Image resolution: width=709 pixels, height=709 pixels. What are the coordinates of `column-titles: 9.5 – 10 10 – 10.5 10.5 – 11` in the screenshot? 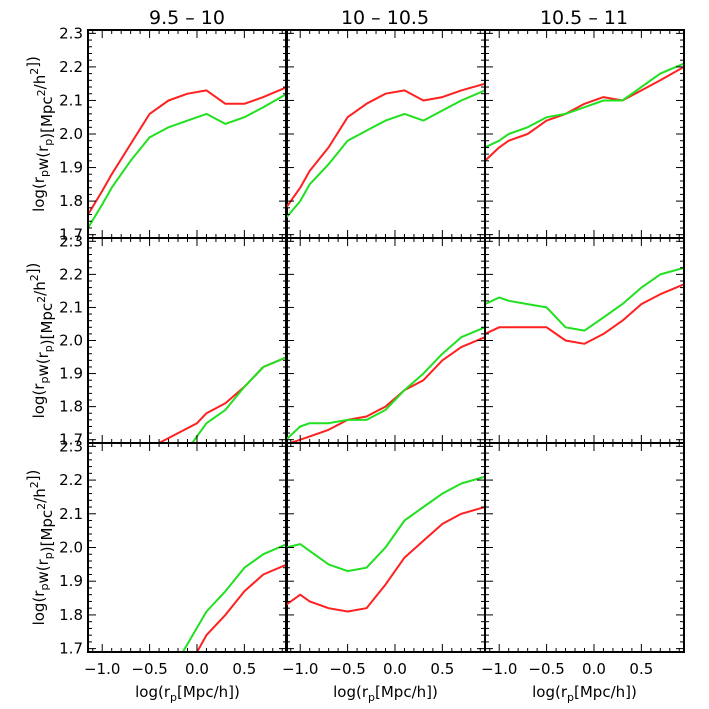 It's located at (388, 18).